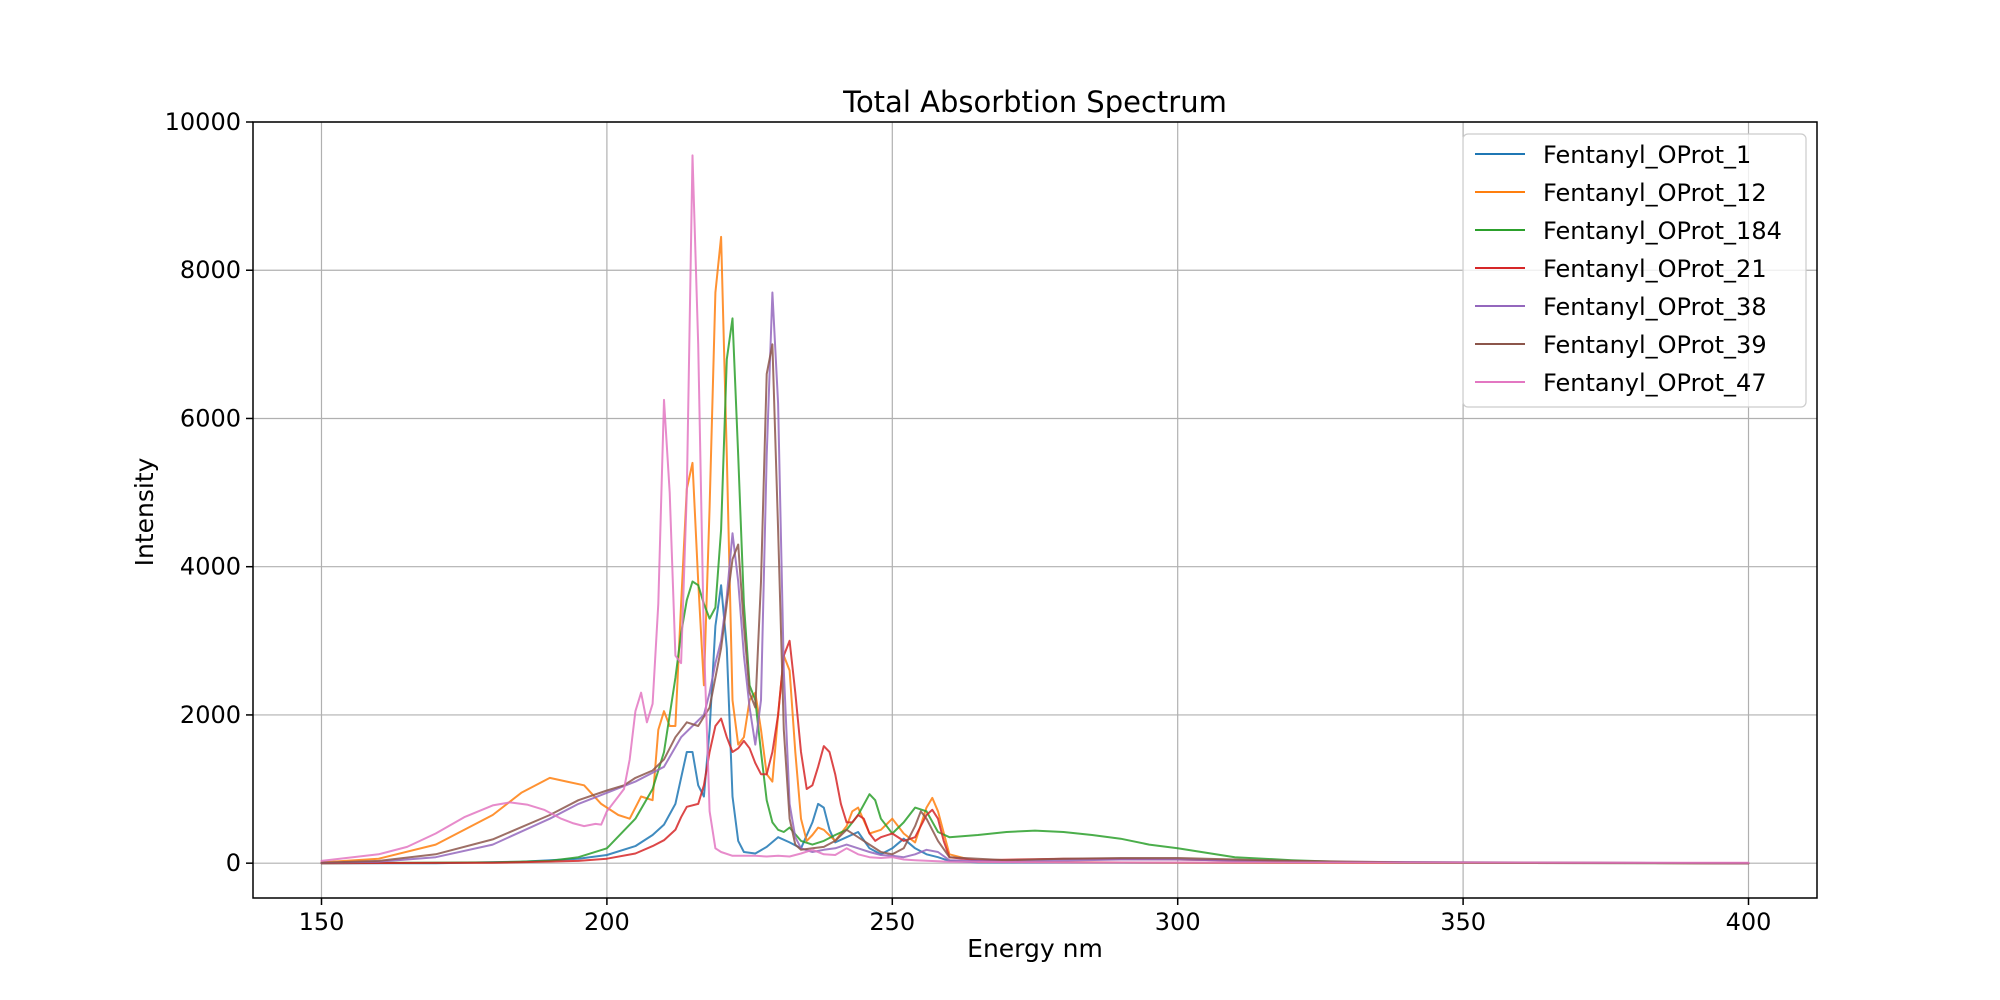 The width and height of the screenshot is (2000, 1000). What do you see at coordinates (1463, 922) in the screenshot?
I see `x-tick-label: 350` at bounding box center [1463, 922].